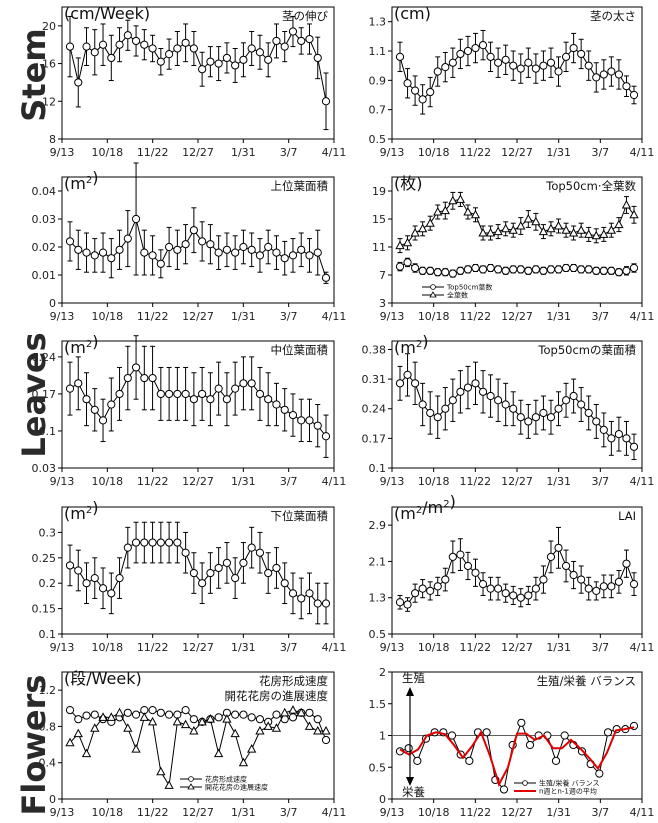 The image size is (658, 823). What do you see at coordinates (475, 152) in the screenshot?
I see `chart-stem_diameter-xtick-label: 11/22` at bounding box center [475, 152].